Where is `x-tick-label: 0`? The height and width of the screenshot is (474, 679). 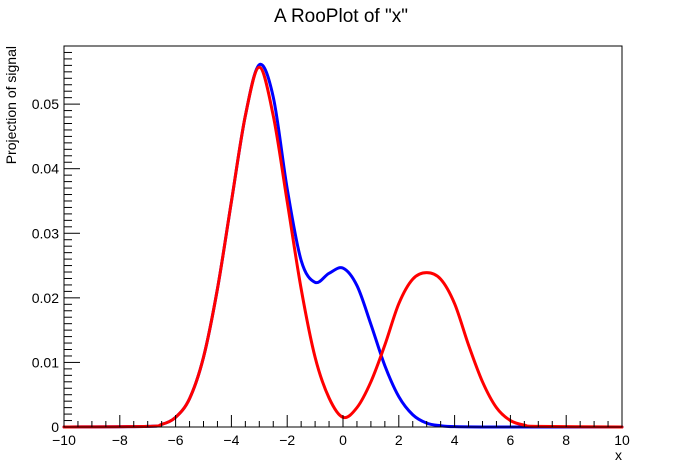
x-tick-label: 0 is located at coordinates (343, 440).